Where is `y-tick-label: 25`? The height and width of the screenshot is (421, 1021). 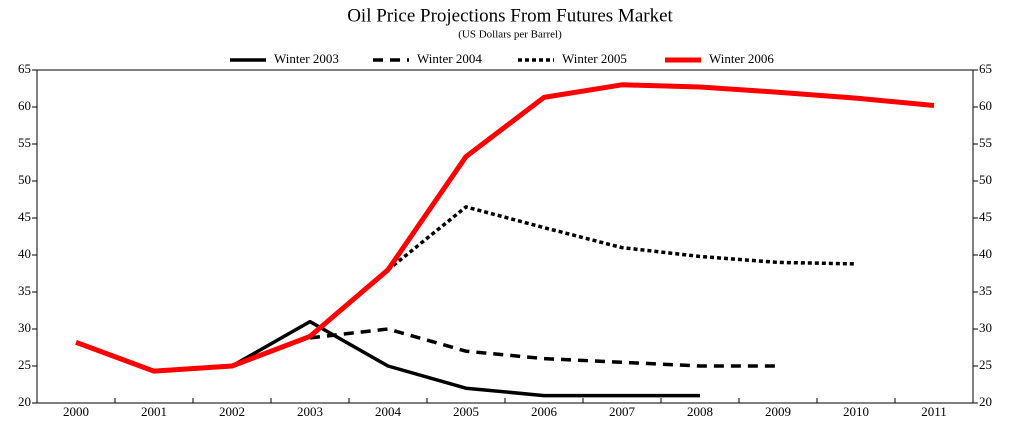
y-tick-label: 25 is located at coordinates (24, 364).